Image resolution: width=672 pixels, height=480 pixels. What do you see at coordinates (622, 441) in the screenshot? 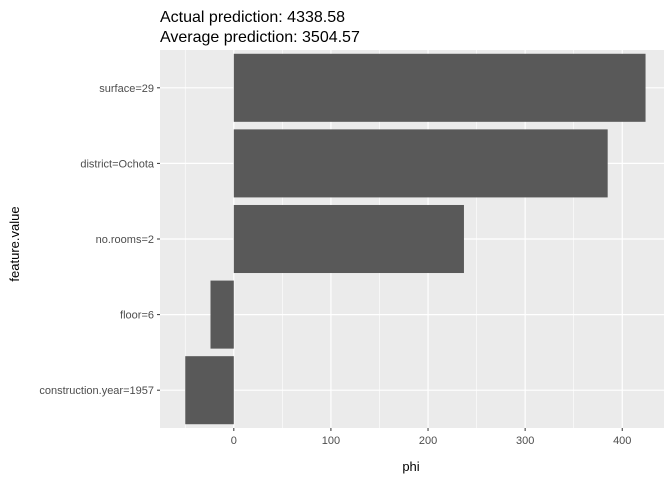
I see `x-tick-label: 400` at bounding box center [622, 441].